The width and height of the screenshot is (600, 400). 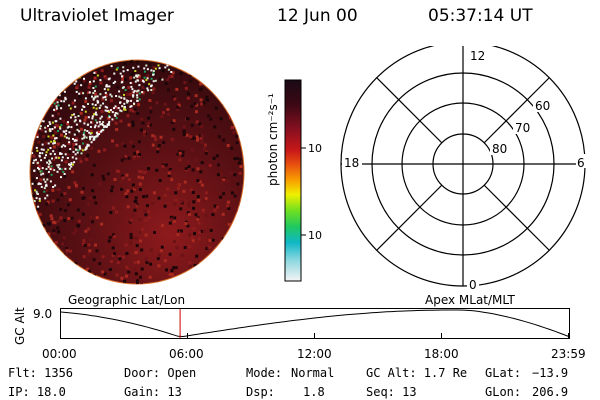 I want to click on x-tick-0000: 00:00, so click(x=59, y=354).